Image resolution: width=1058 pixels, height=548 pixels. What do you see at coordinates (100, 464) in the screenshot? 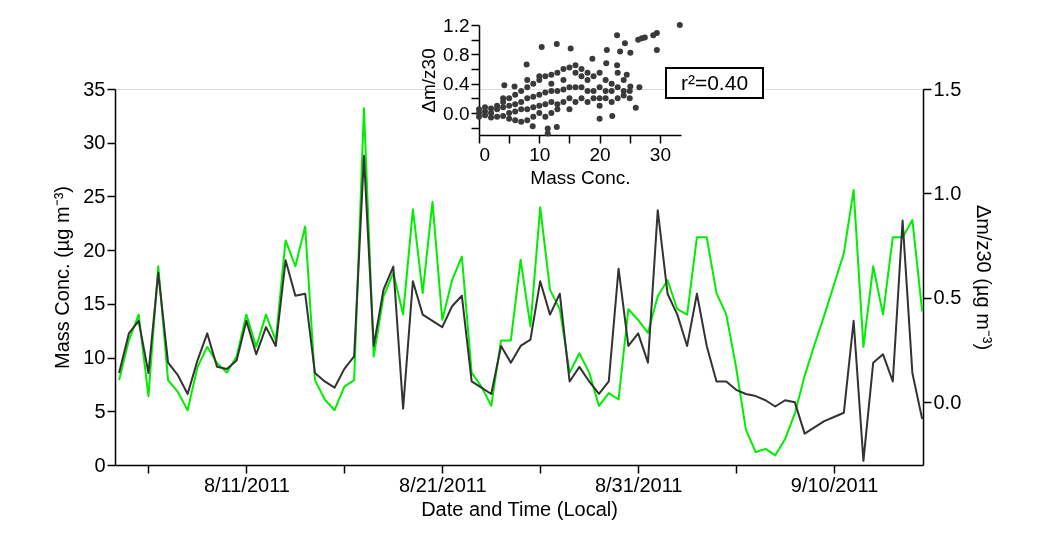
I see `y-tick-label: 0` at bounding box center [100, 464].